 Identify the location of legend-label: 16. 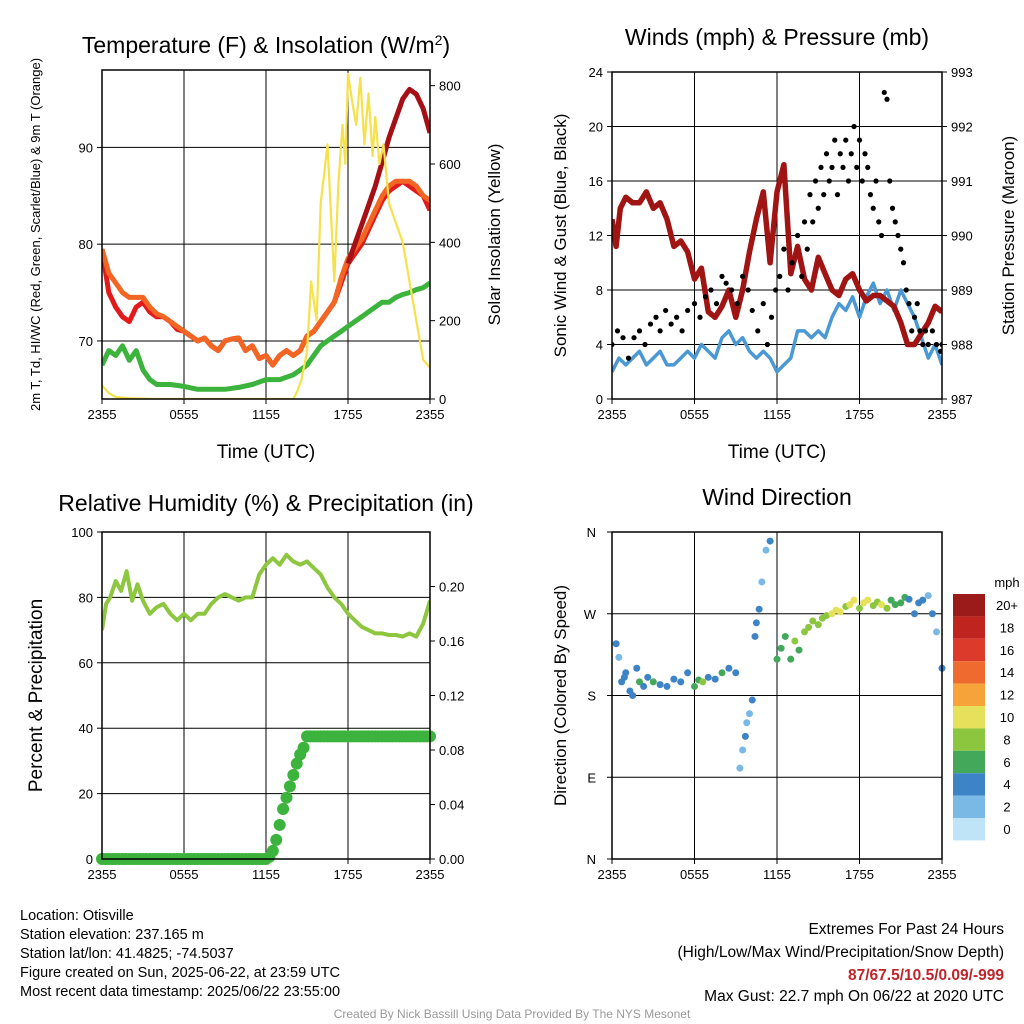
(1007, 650).